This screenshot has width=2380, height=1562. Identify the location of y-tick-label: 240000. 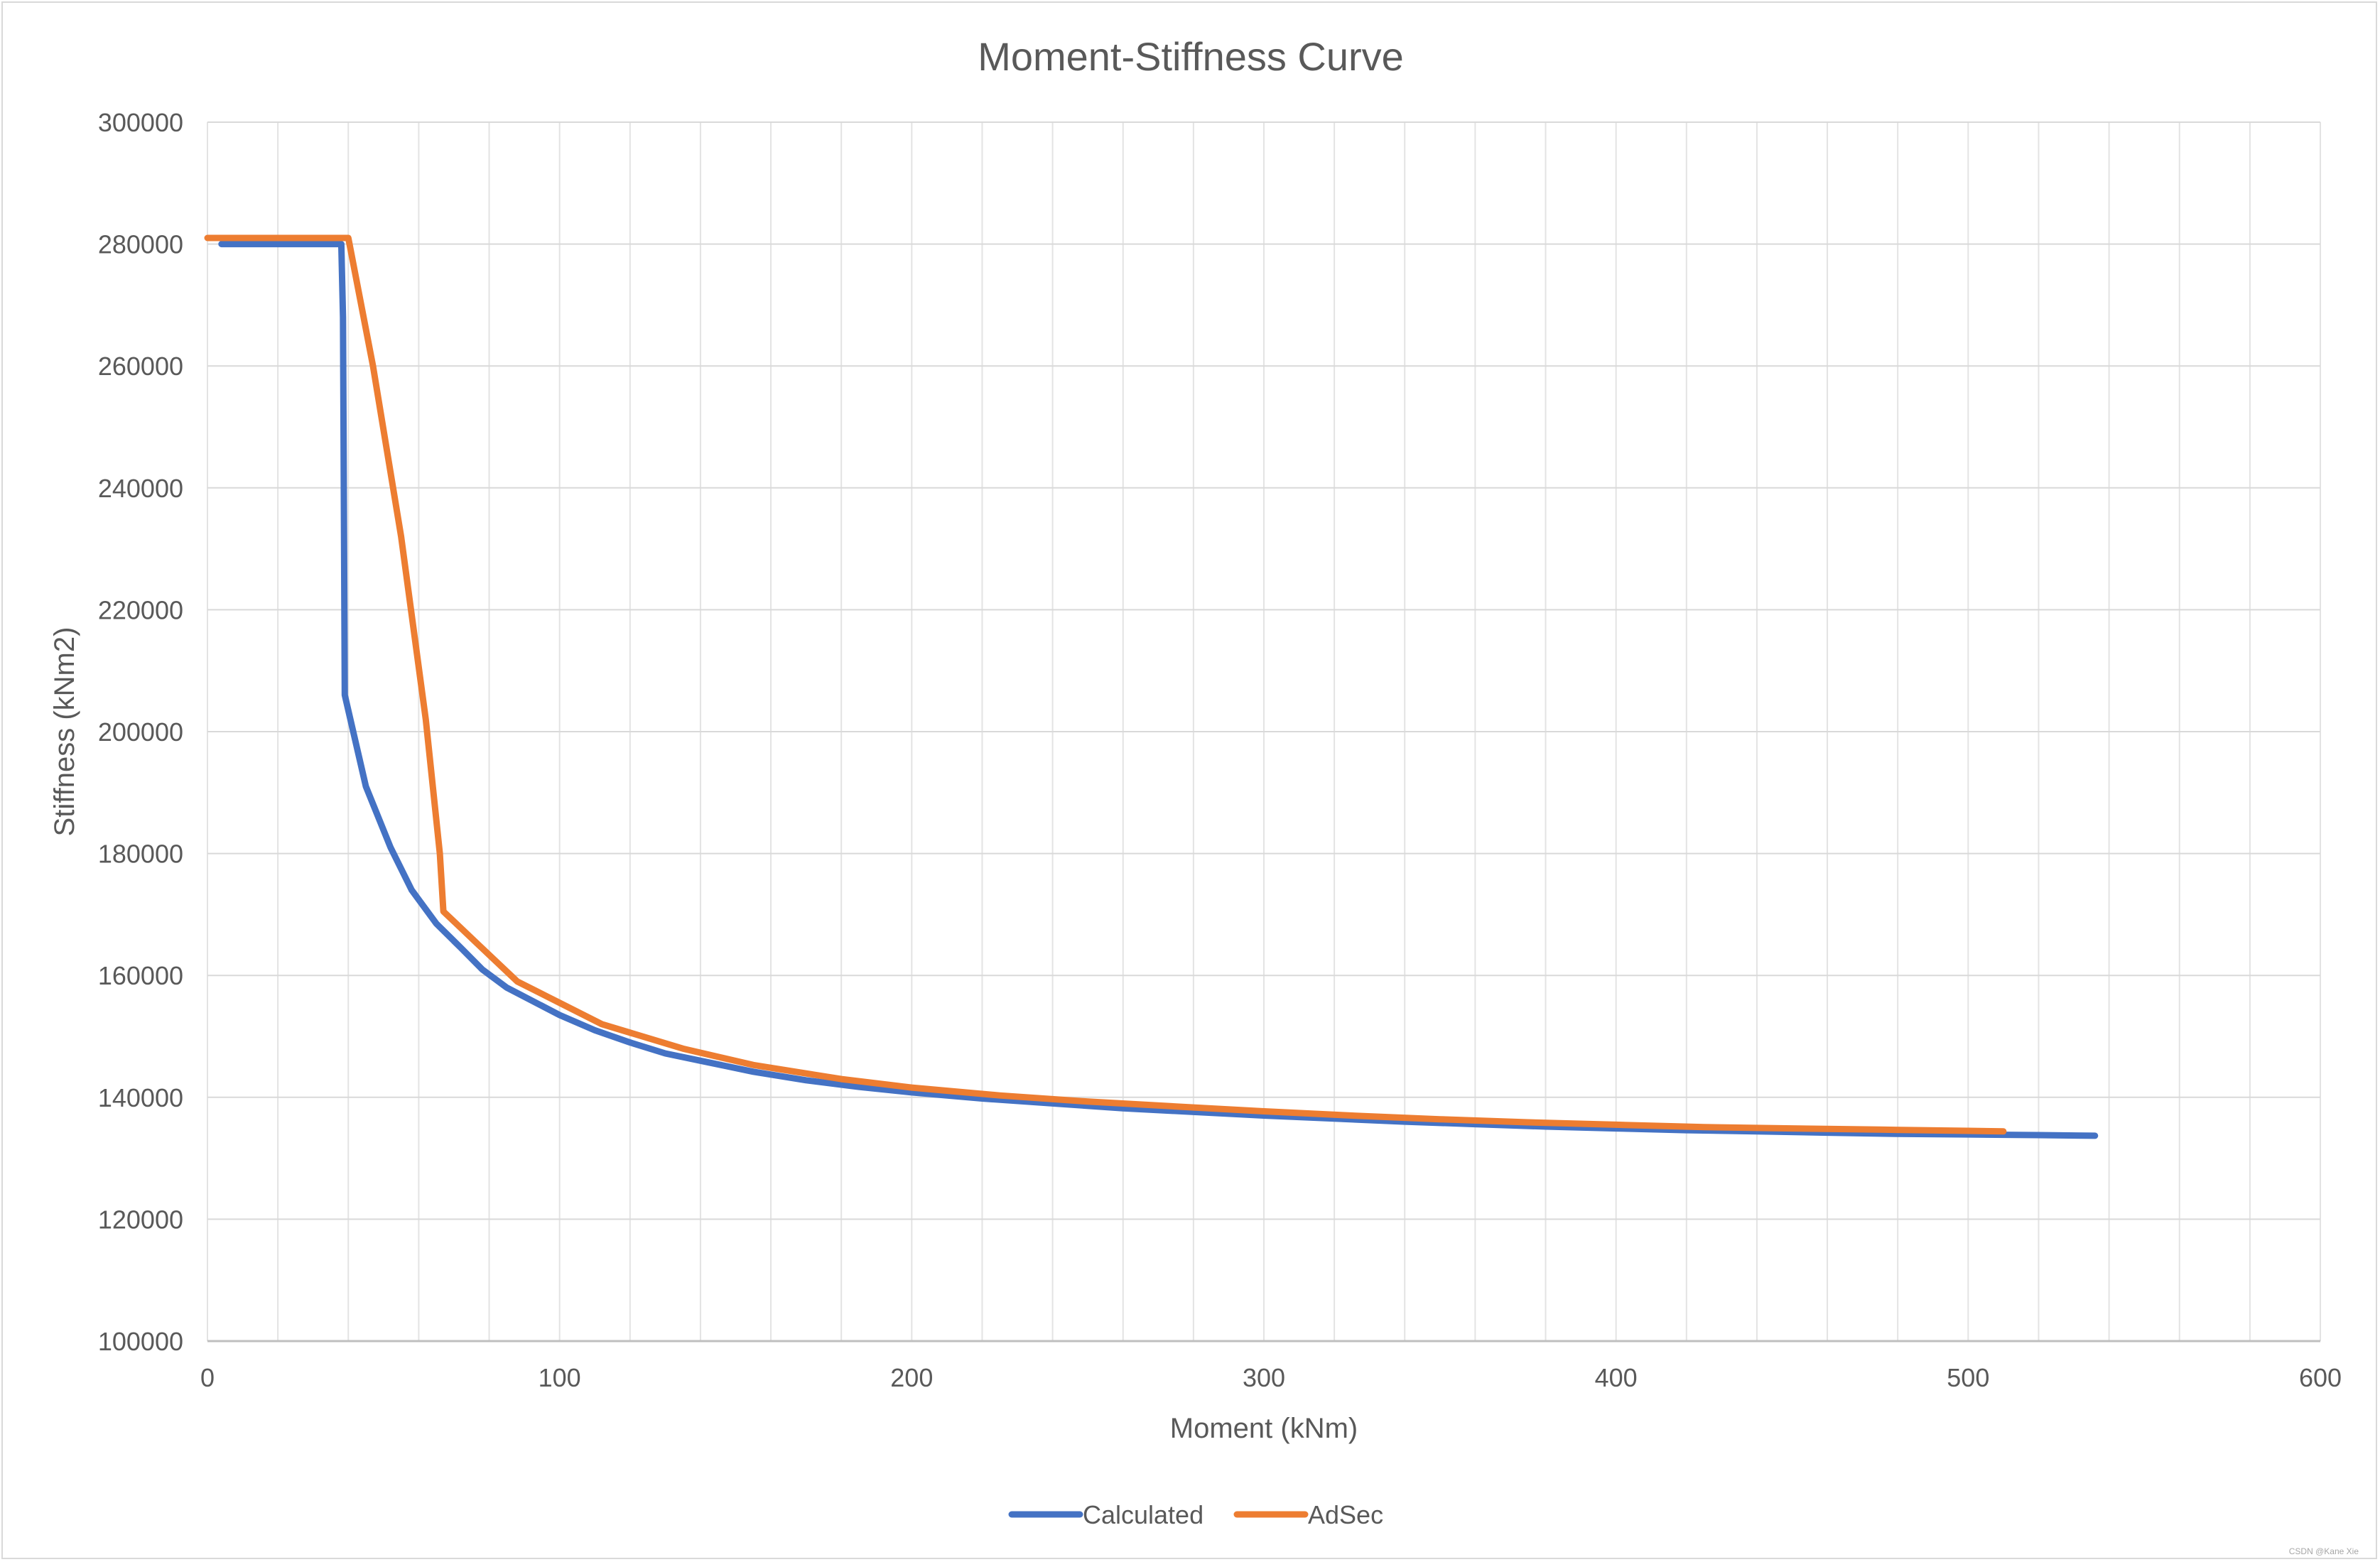
(140, 488).